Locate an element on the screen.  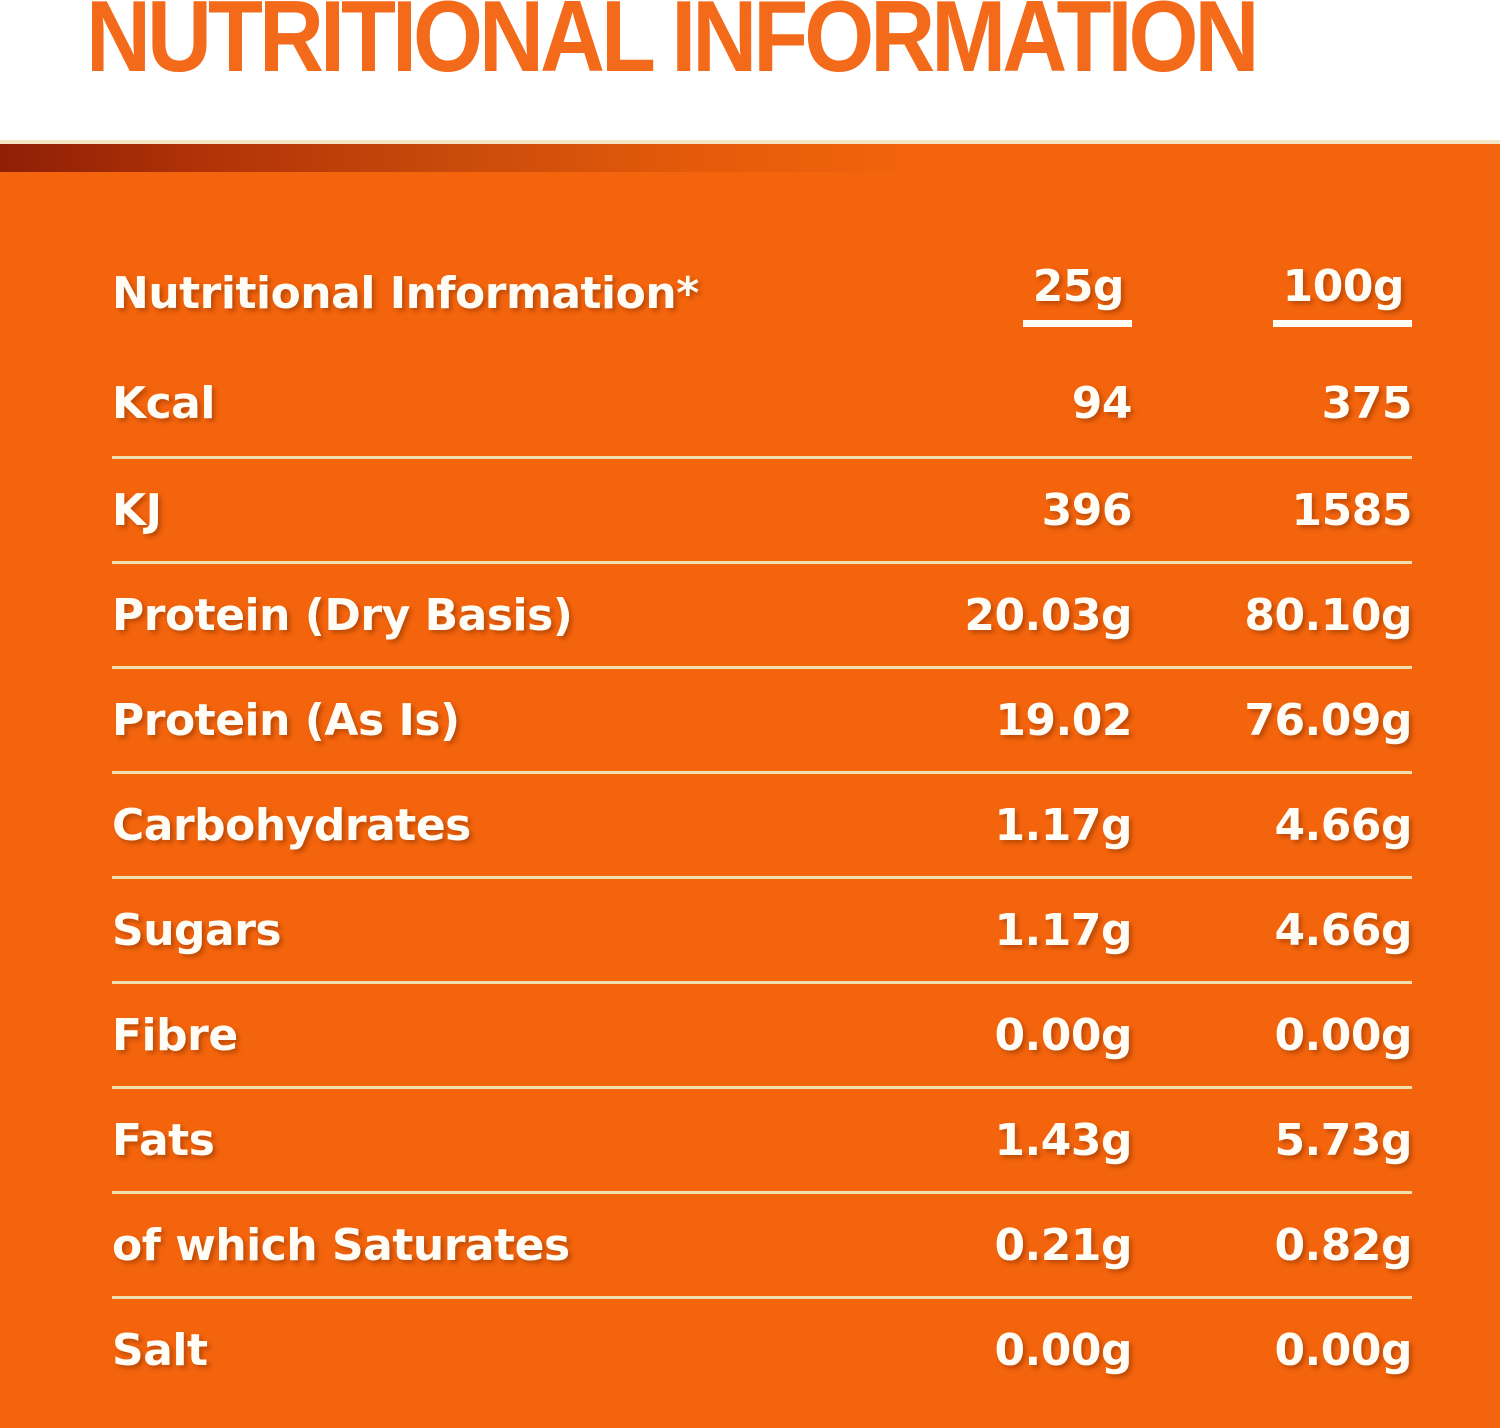
row-label: of which Saturates is located at coordinates (341, 1245).